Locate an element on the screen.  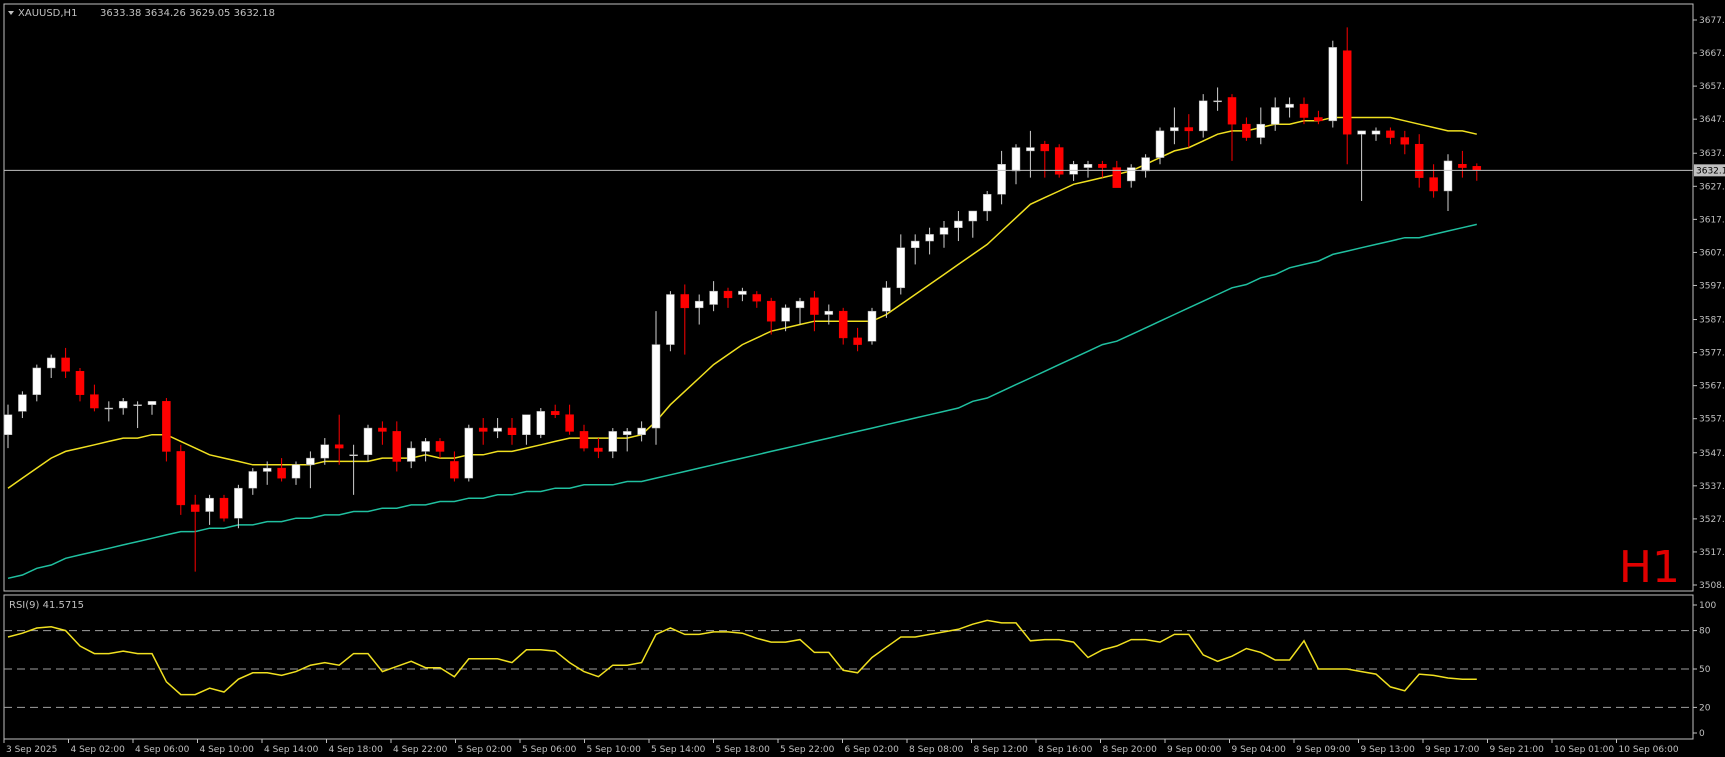
price-tick-label: 3537.70 is located at coordinates (1712, 487).